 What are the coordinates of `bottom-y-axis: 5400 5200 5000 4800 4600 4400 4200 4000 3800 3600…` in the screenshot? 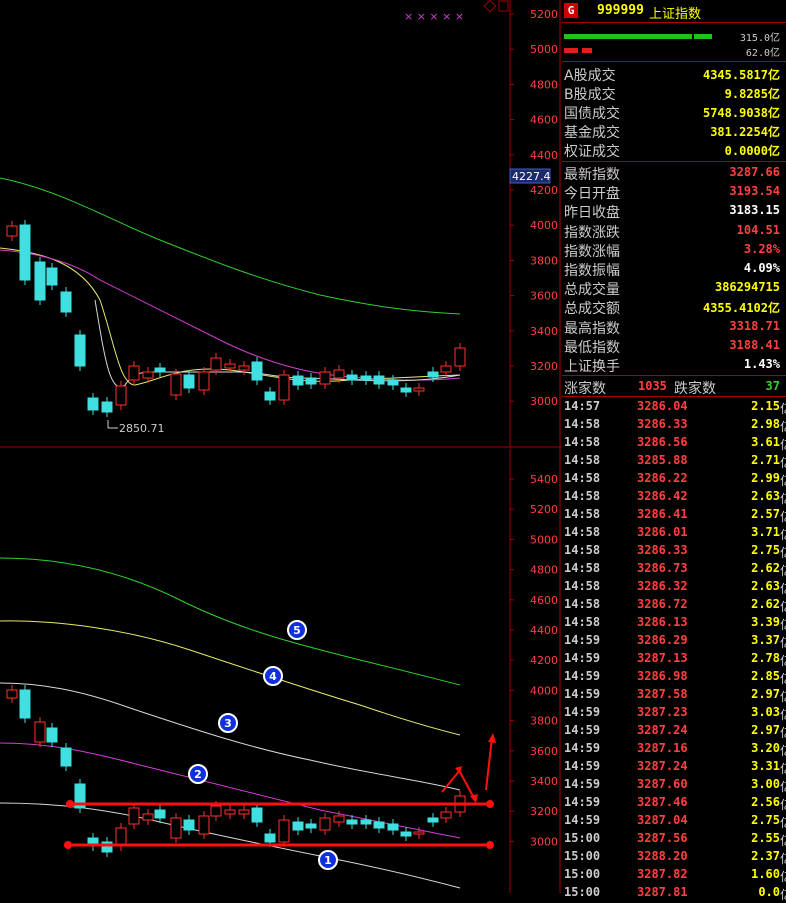 It's located at (534, 660).